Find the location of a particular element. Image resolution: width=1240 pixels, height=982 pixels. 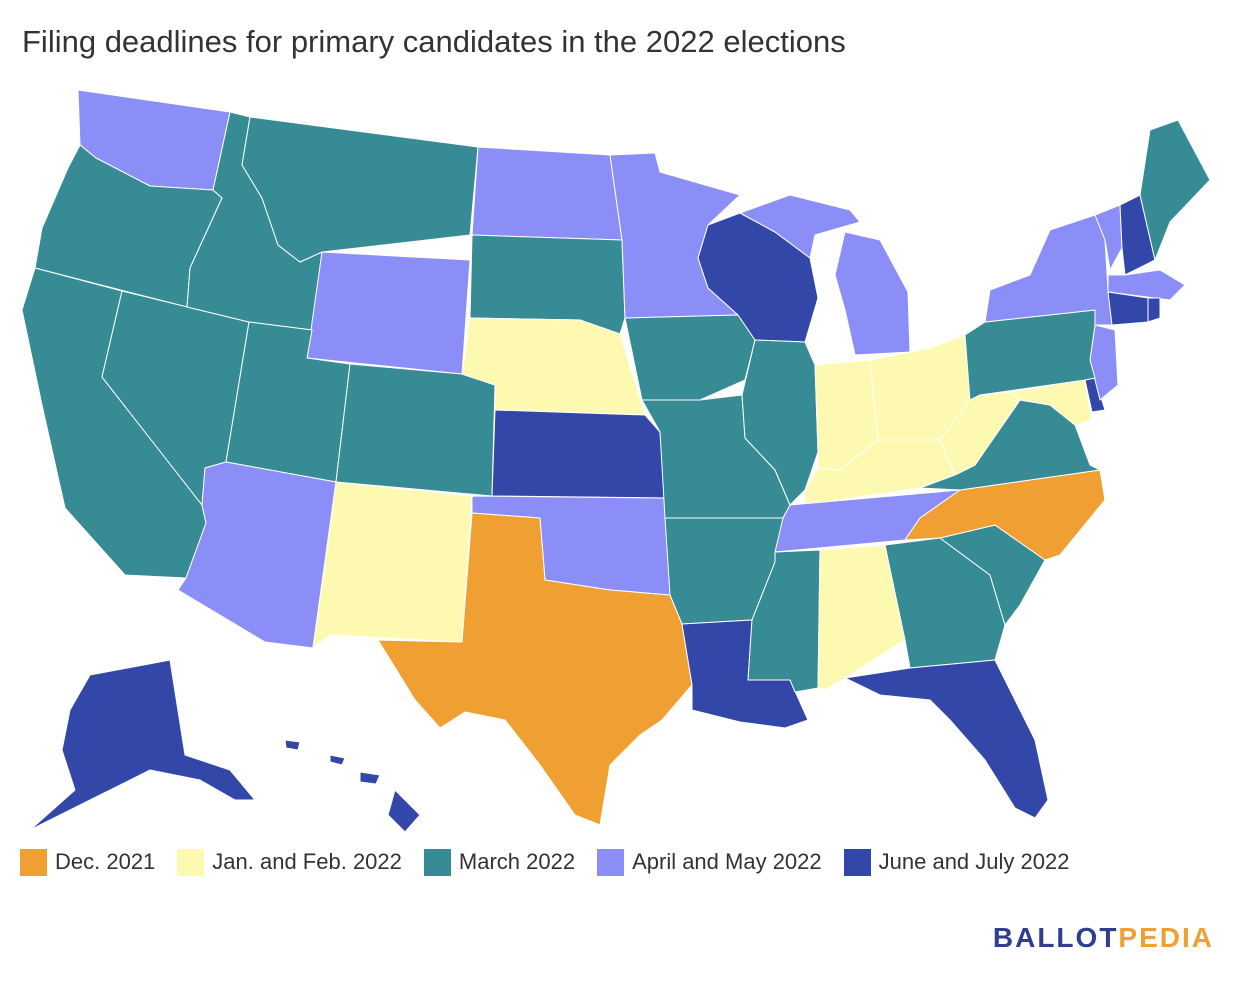

legend-label-march-2022: March 2022 is located at coordinates (517, 861).